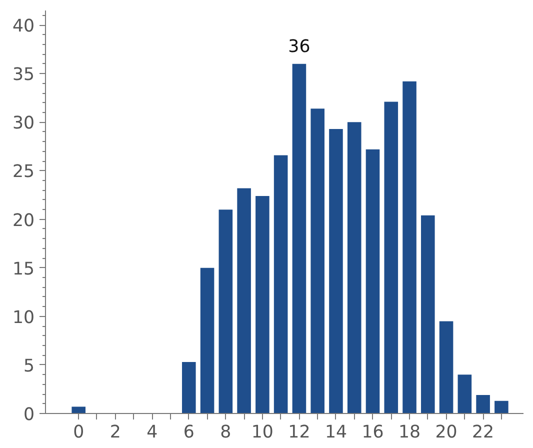 The image size is (533, 448). I want to click on x-tick-label: 22, so click(483, 432).